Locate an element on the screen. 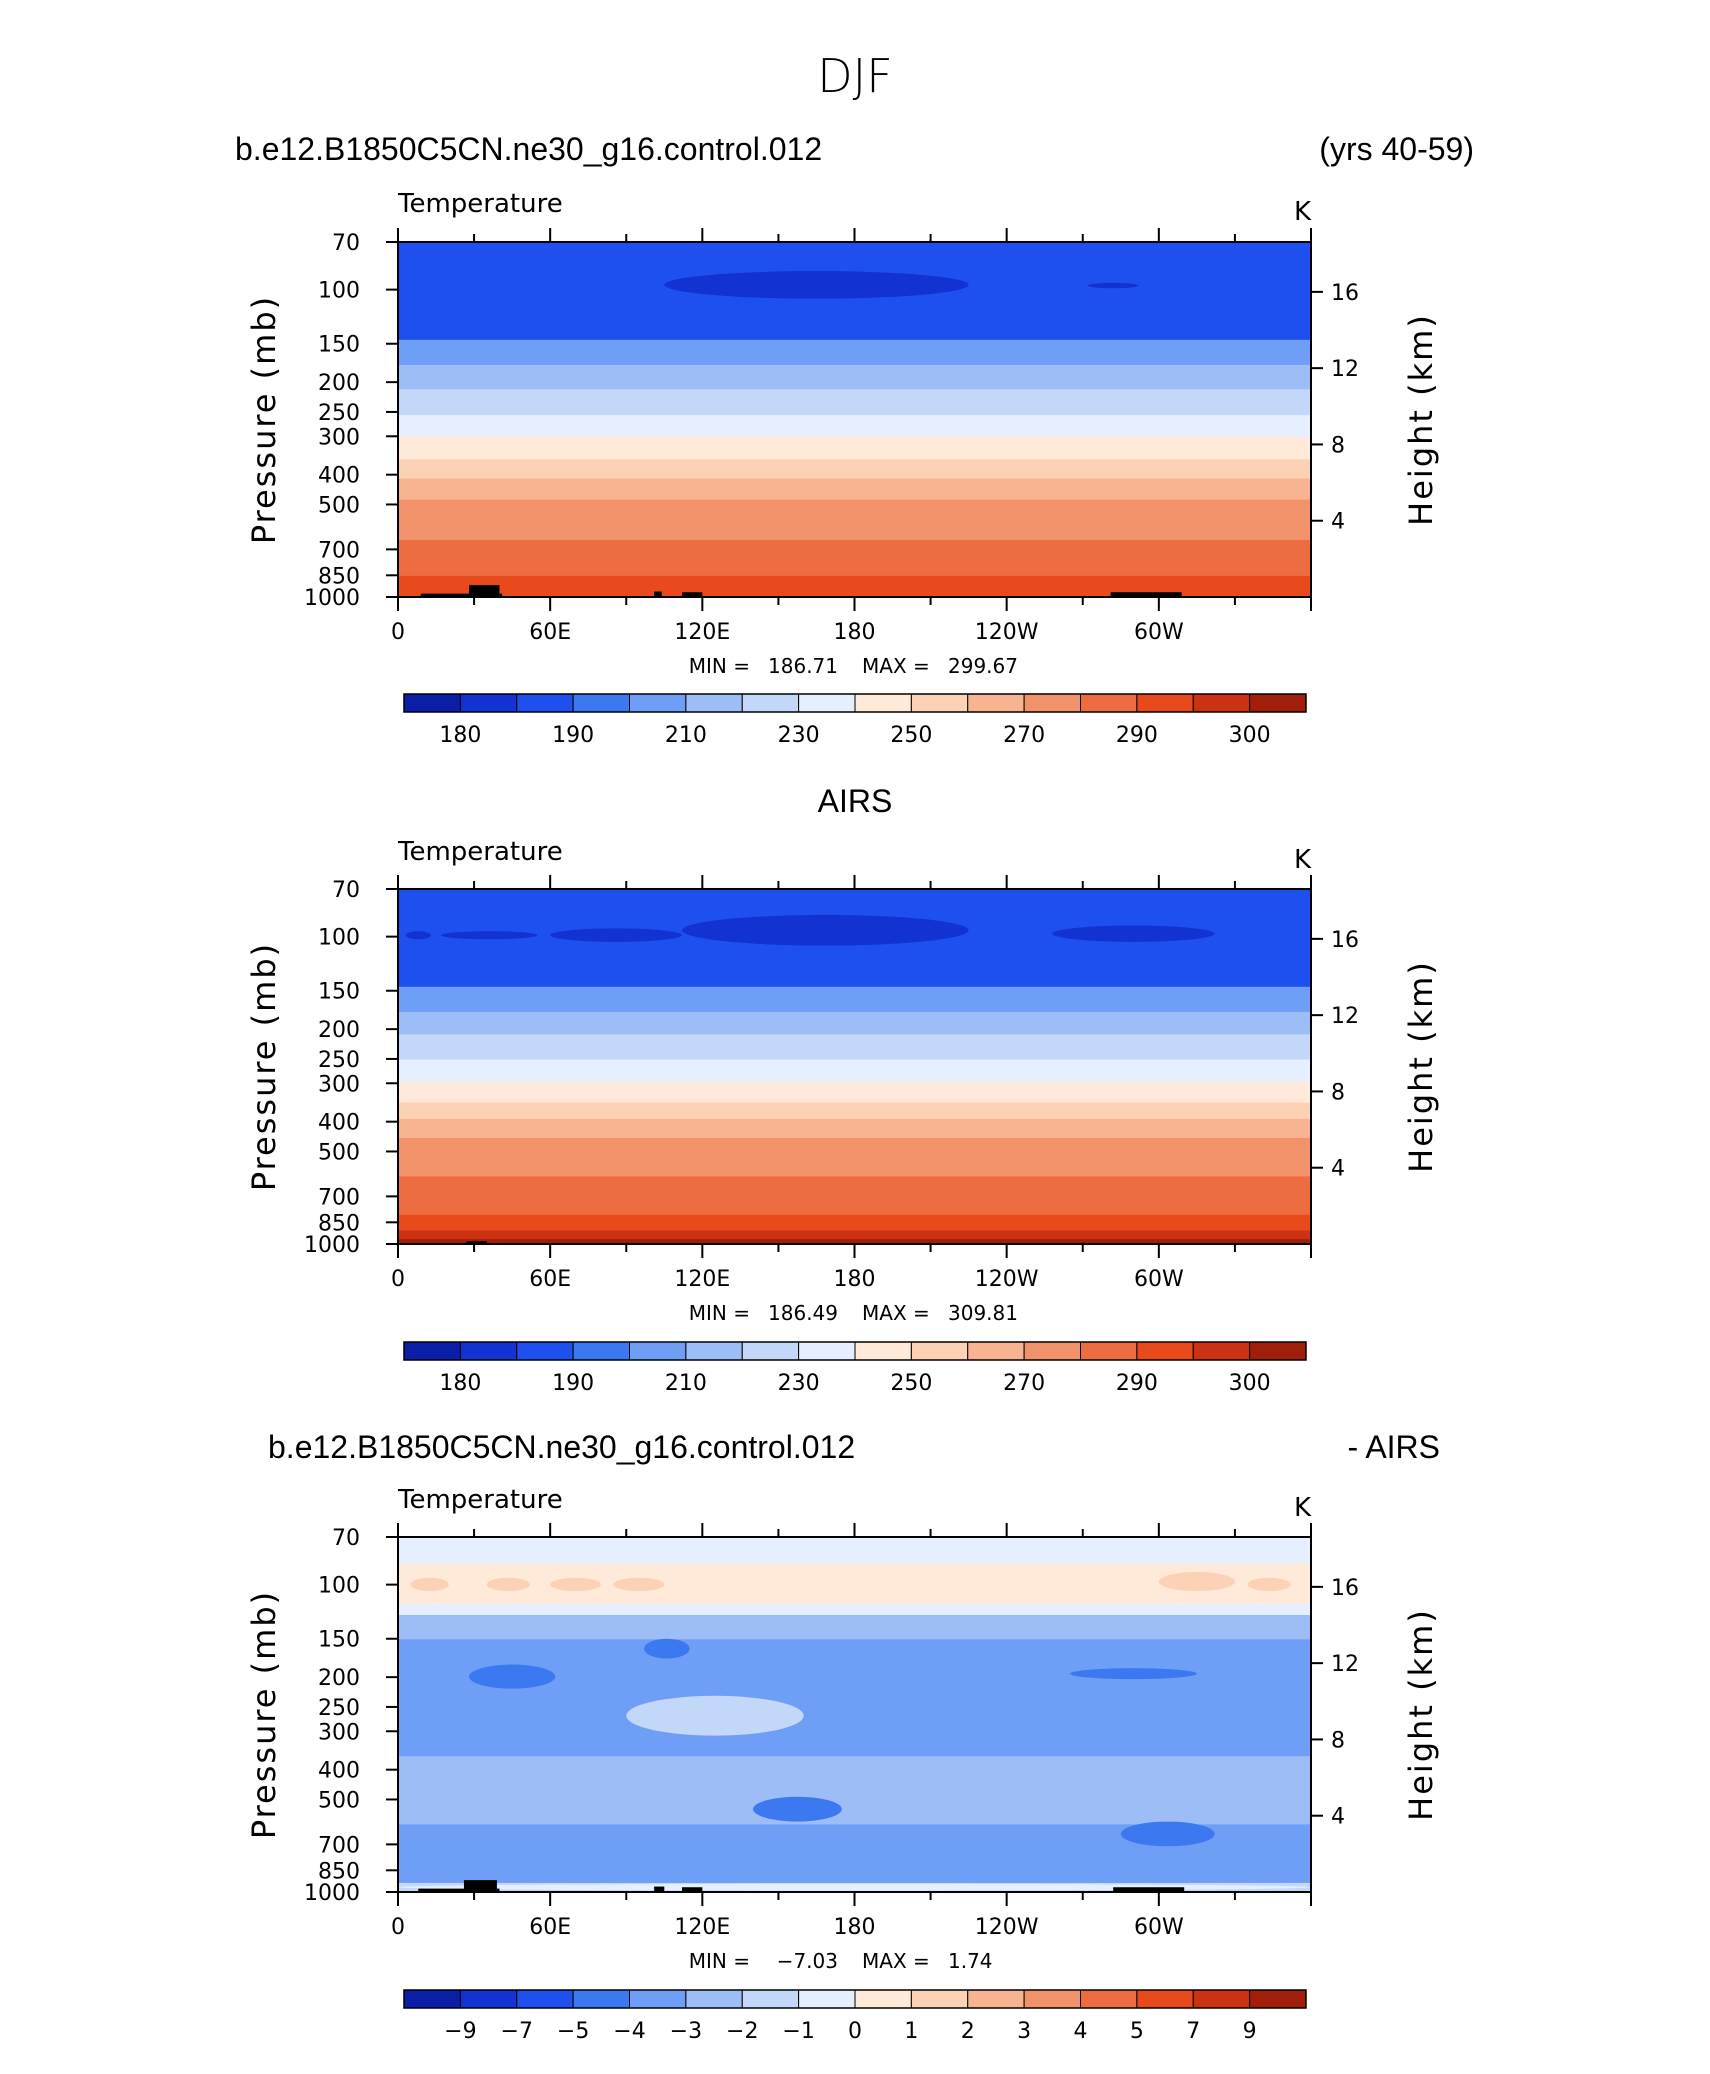  panel-heading-center: AIRS is located at coordinates (855, 801).